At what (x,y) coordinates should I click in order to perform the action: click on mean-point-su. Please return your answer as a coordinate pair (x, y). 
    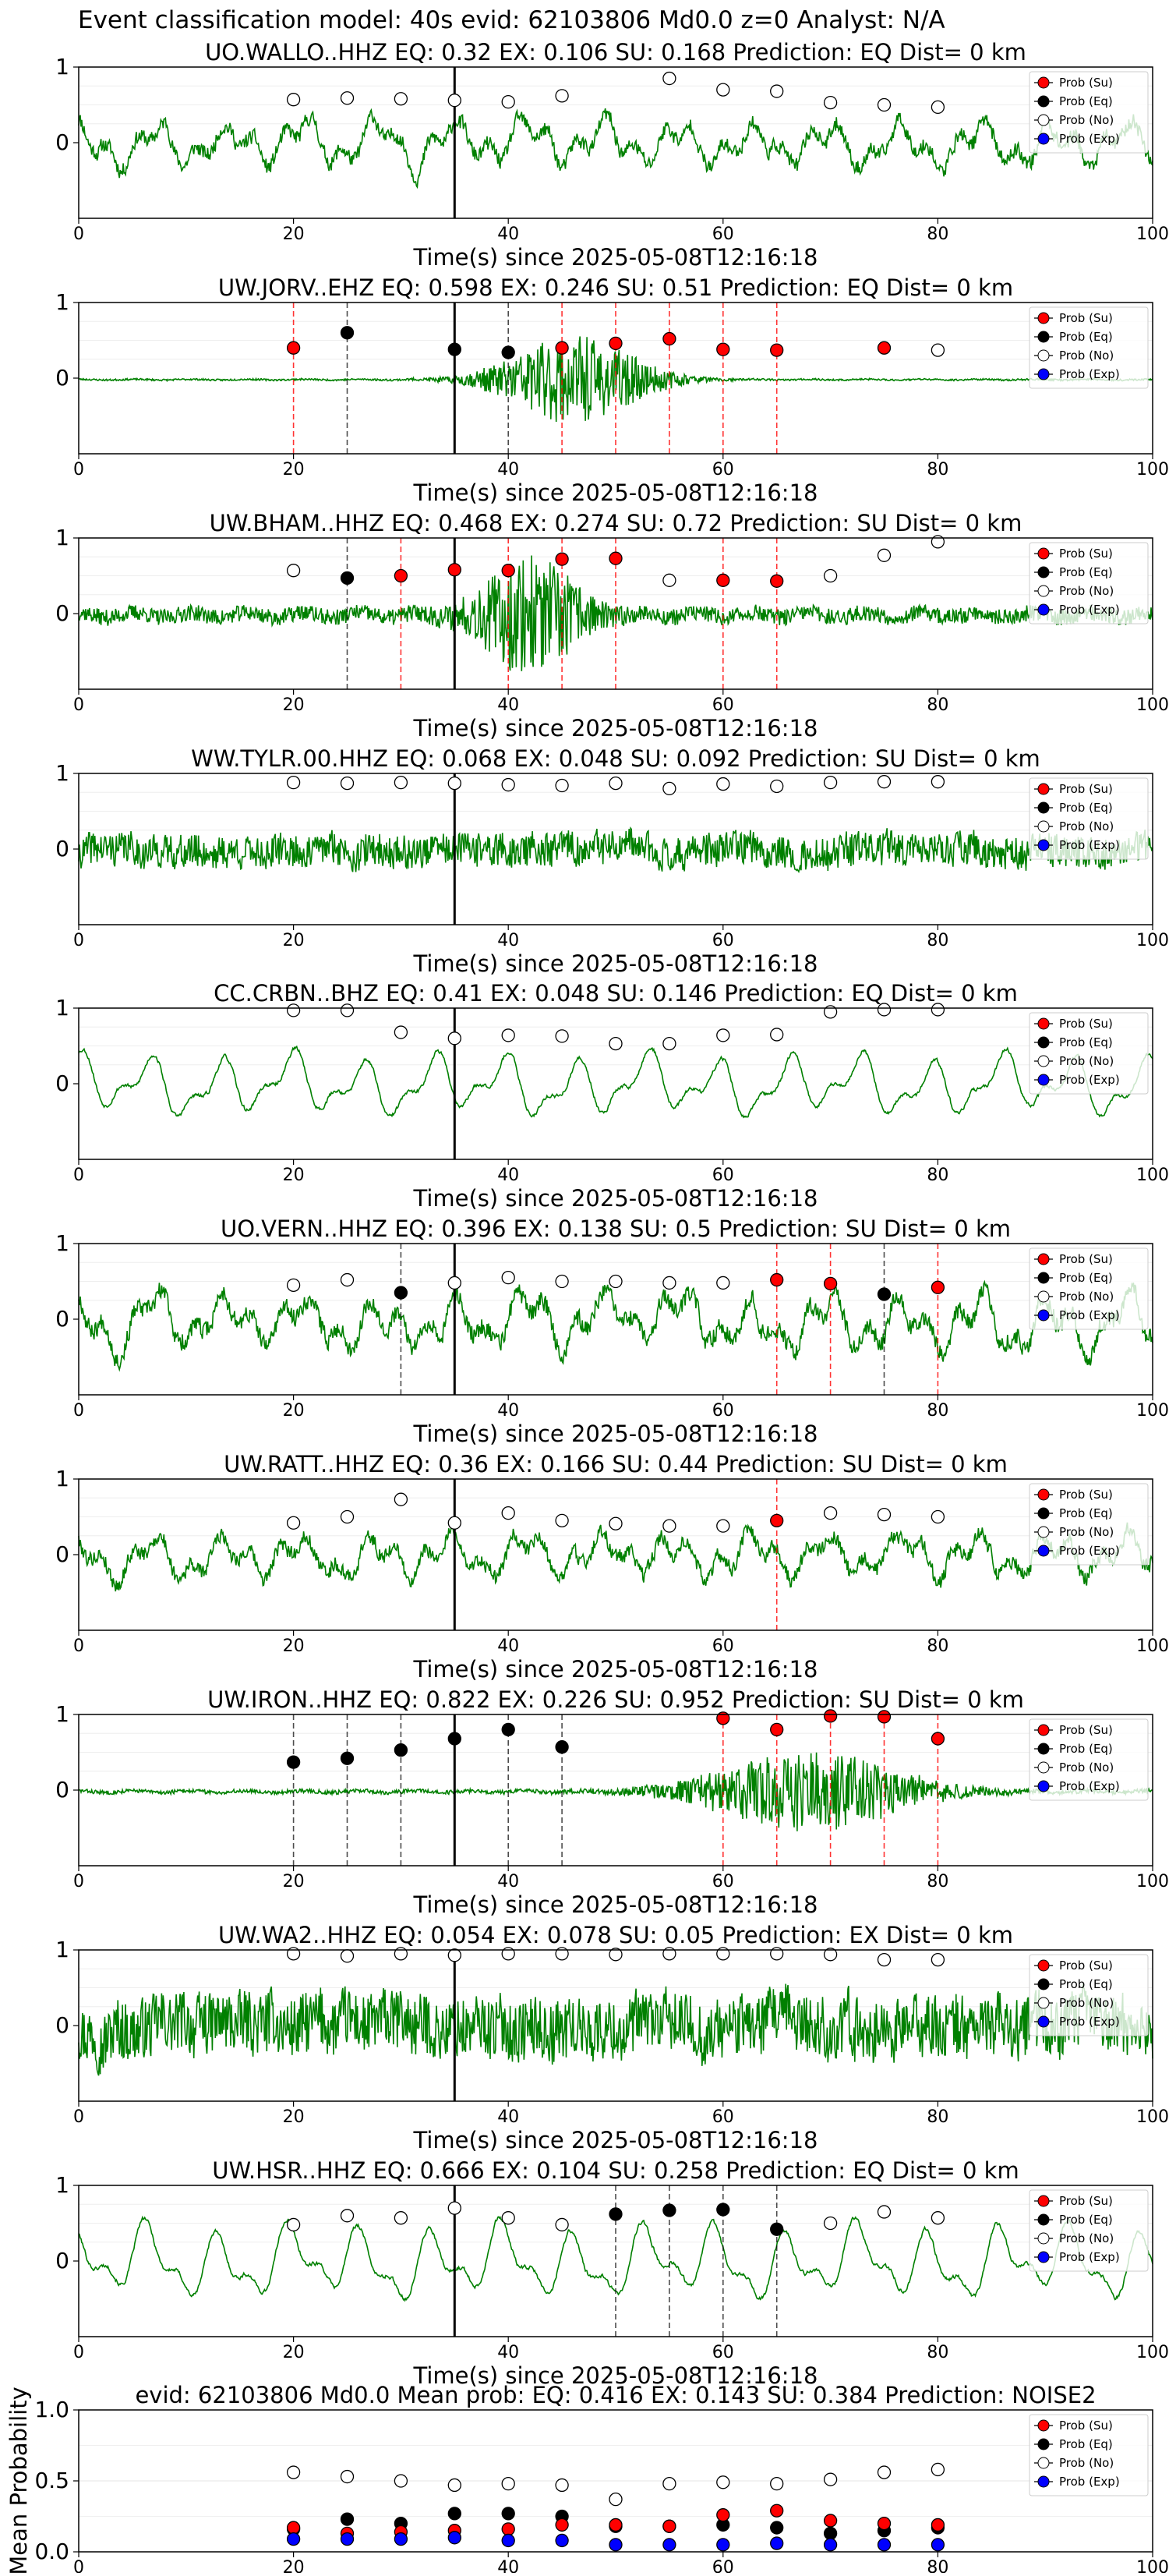
    Looking at the image, I should click on (508, 2529).